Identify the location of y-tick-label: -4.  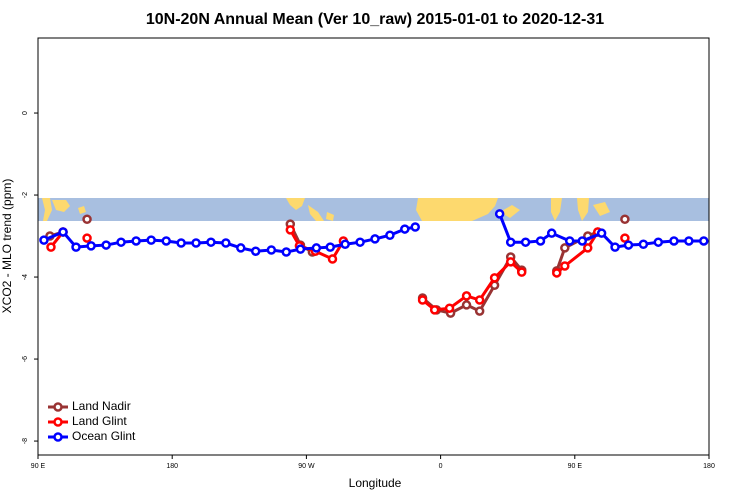
(25, 277).